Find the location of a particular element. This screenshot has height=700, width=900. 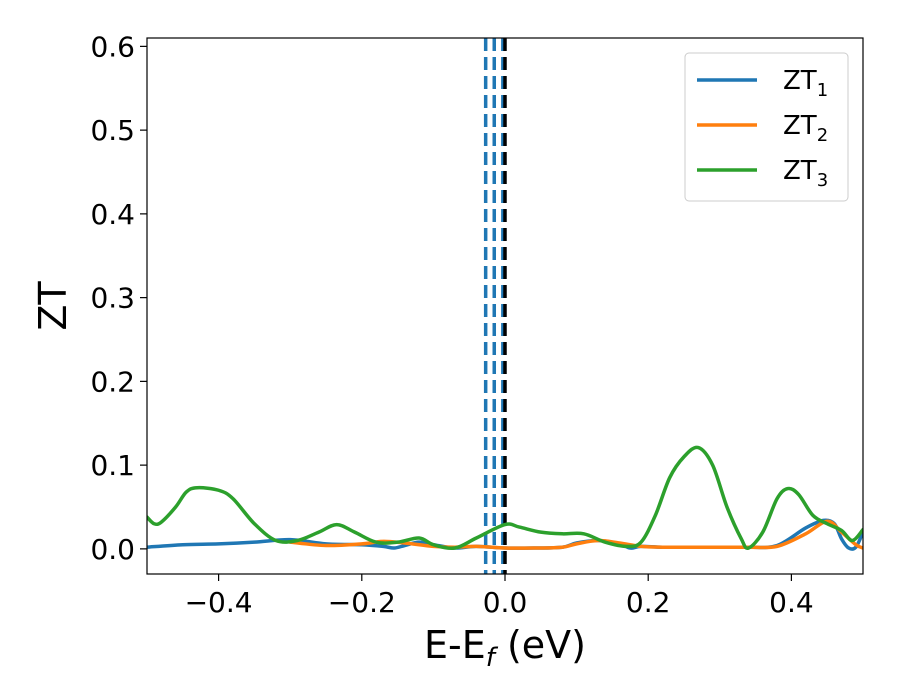

reference-lines is located at coordinates (495, 306).